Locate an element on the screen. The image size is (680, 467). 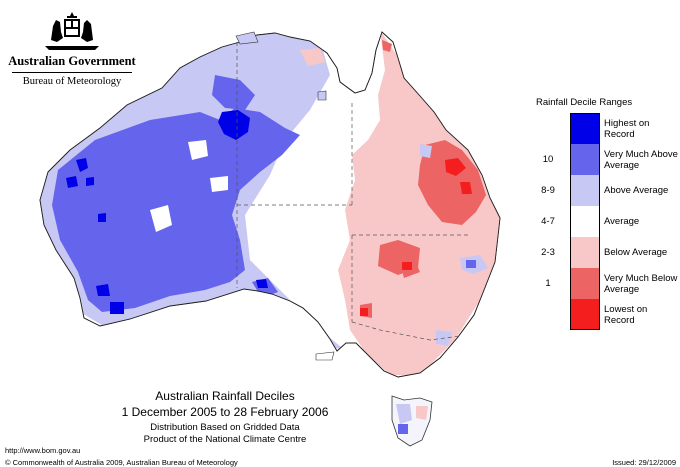
legend-label-text: Lowest on Record is located at coordinates (626, 314).